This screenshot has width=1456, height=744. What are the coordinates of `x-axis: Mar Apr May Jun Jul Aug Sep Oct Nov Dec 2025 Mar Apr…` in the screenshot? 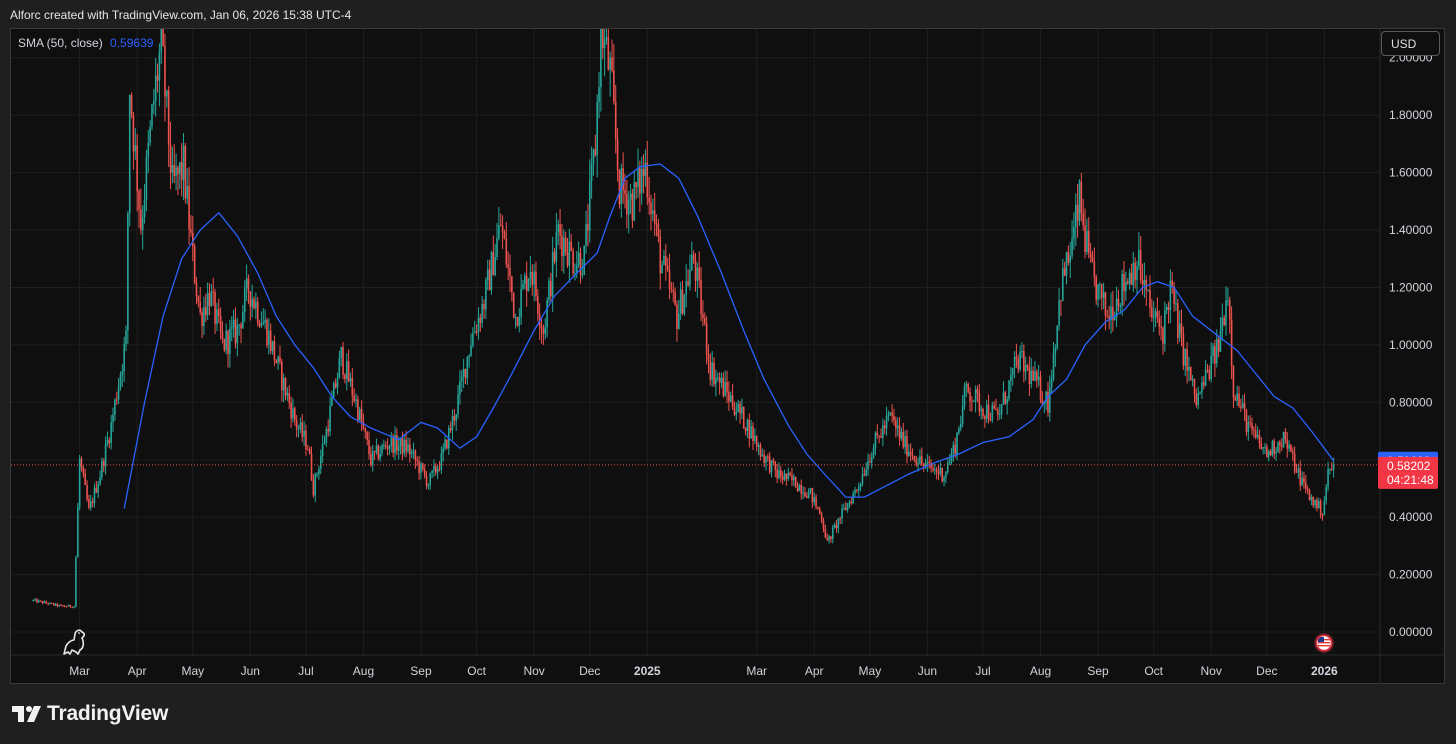 It's located at (728, 666).